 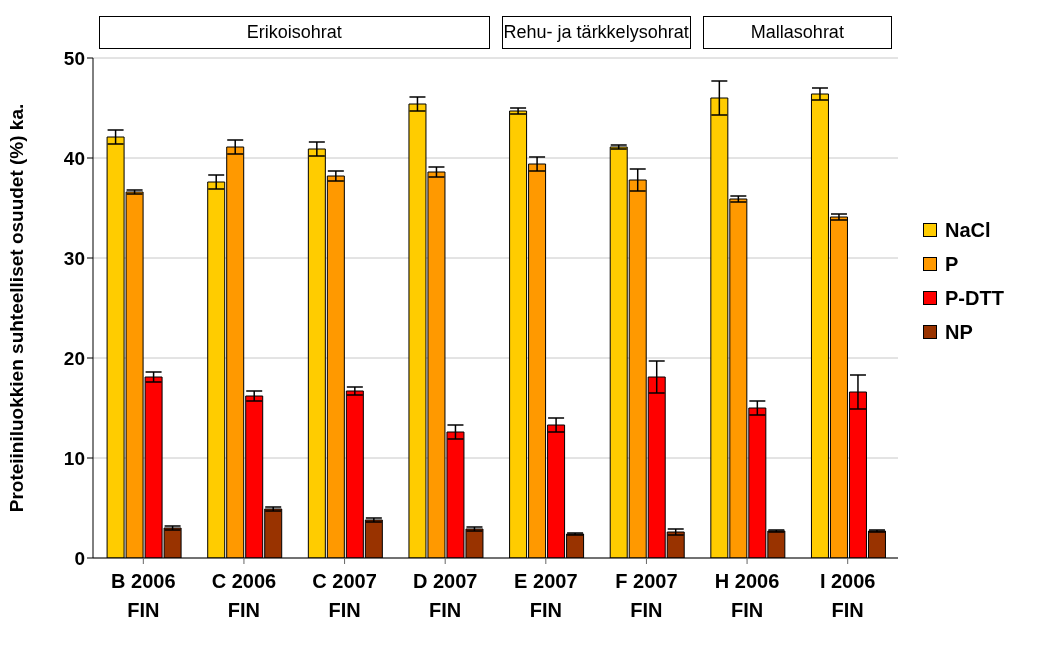 What do you see at coordinates (74, 58) in the screenshot?
I see `y-tick-label: 50` at bounding box center [74, 58].